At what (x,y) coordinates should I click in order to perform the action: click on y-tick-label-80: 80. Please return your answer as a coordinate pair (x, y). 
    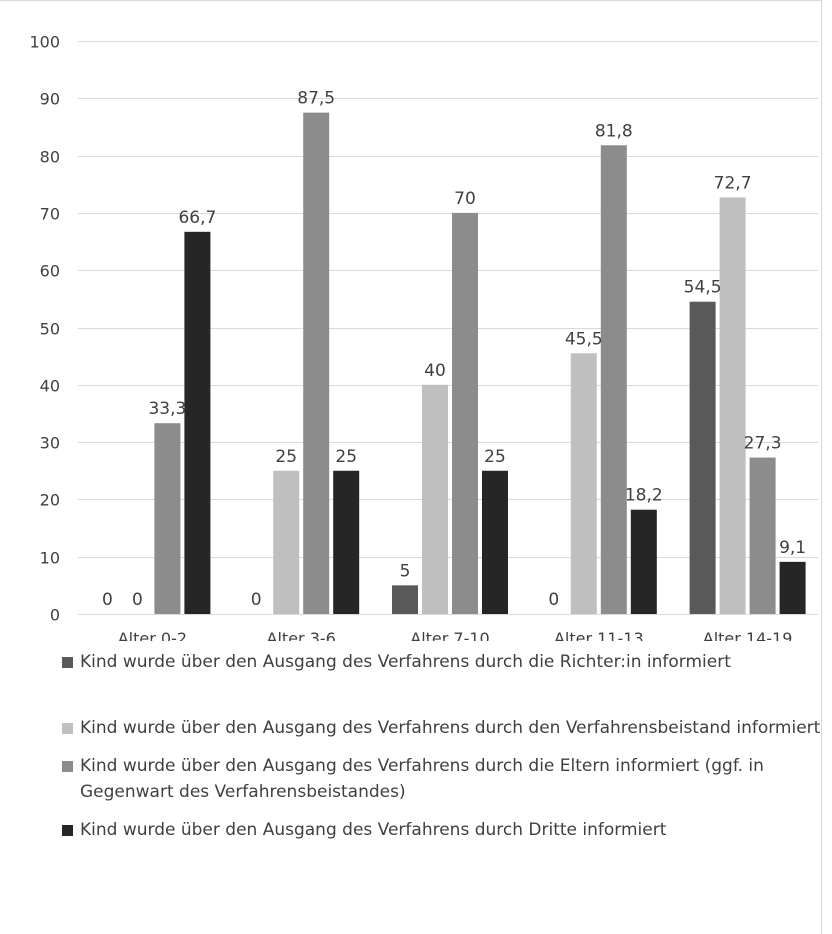
    Looking at the image, I should click on (50, 157).